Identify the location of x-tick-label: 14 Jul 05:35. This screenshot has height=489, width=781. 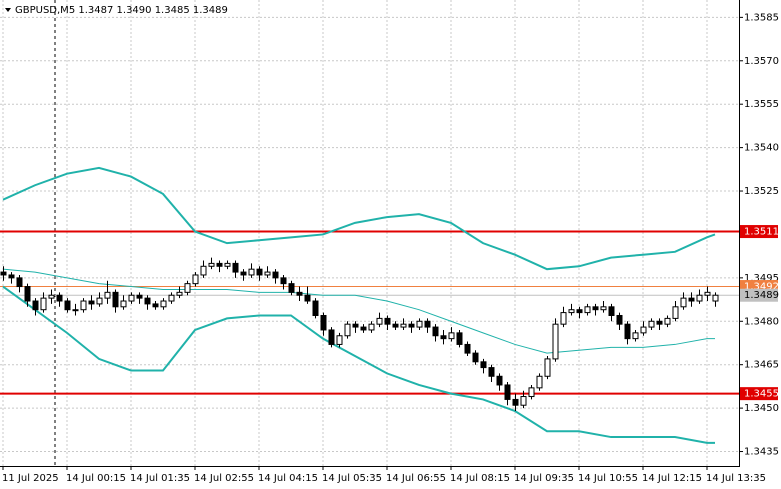
(352, 478).